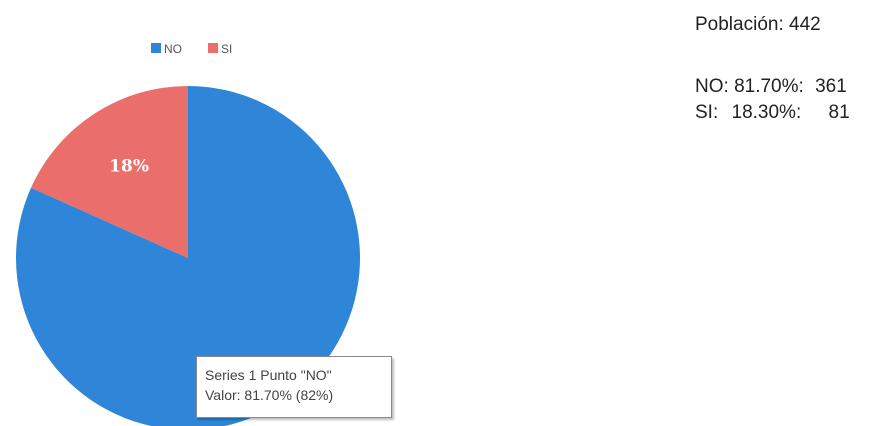  I want to click on legend-label-no: NO, so click(173, 49).